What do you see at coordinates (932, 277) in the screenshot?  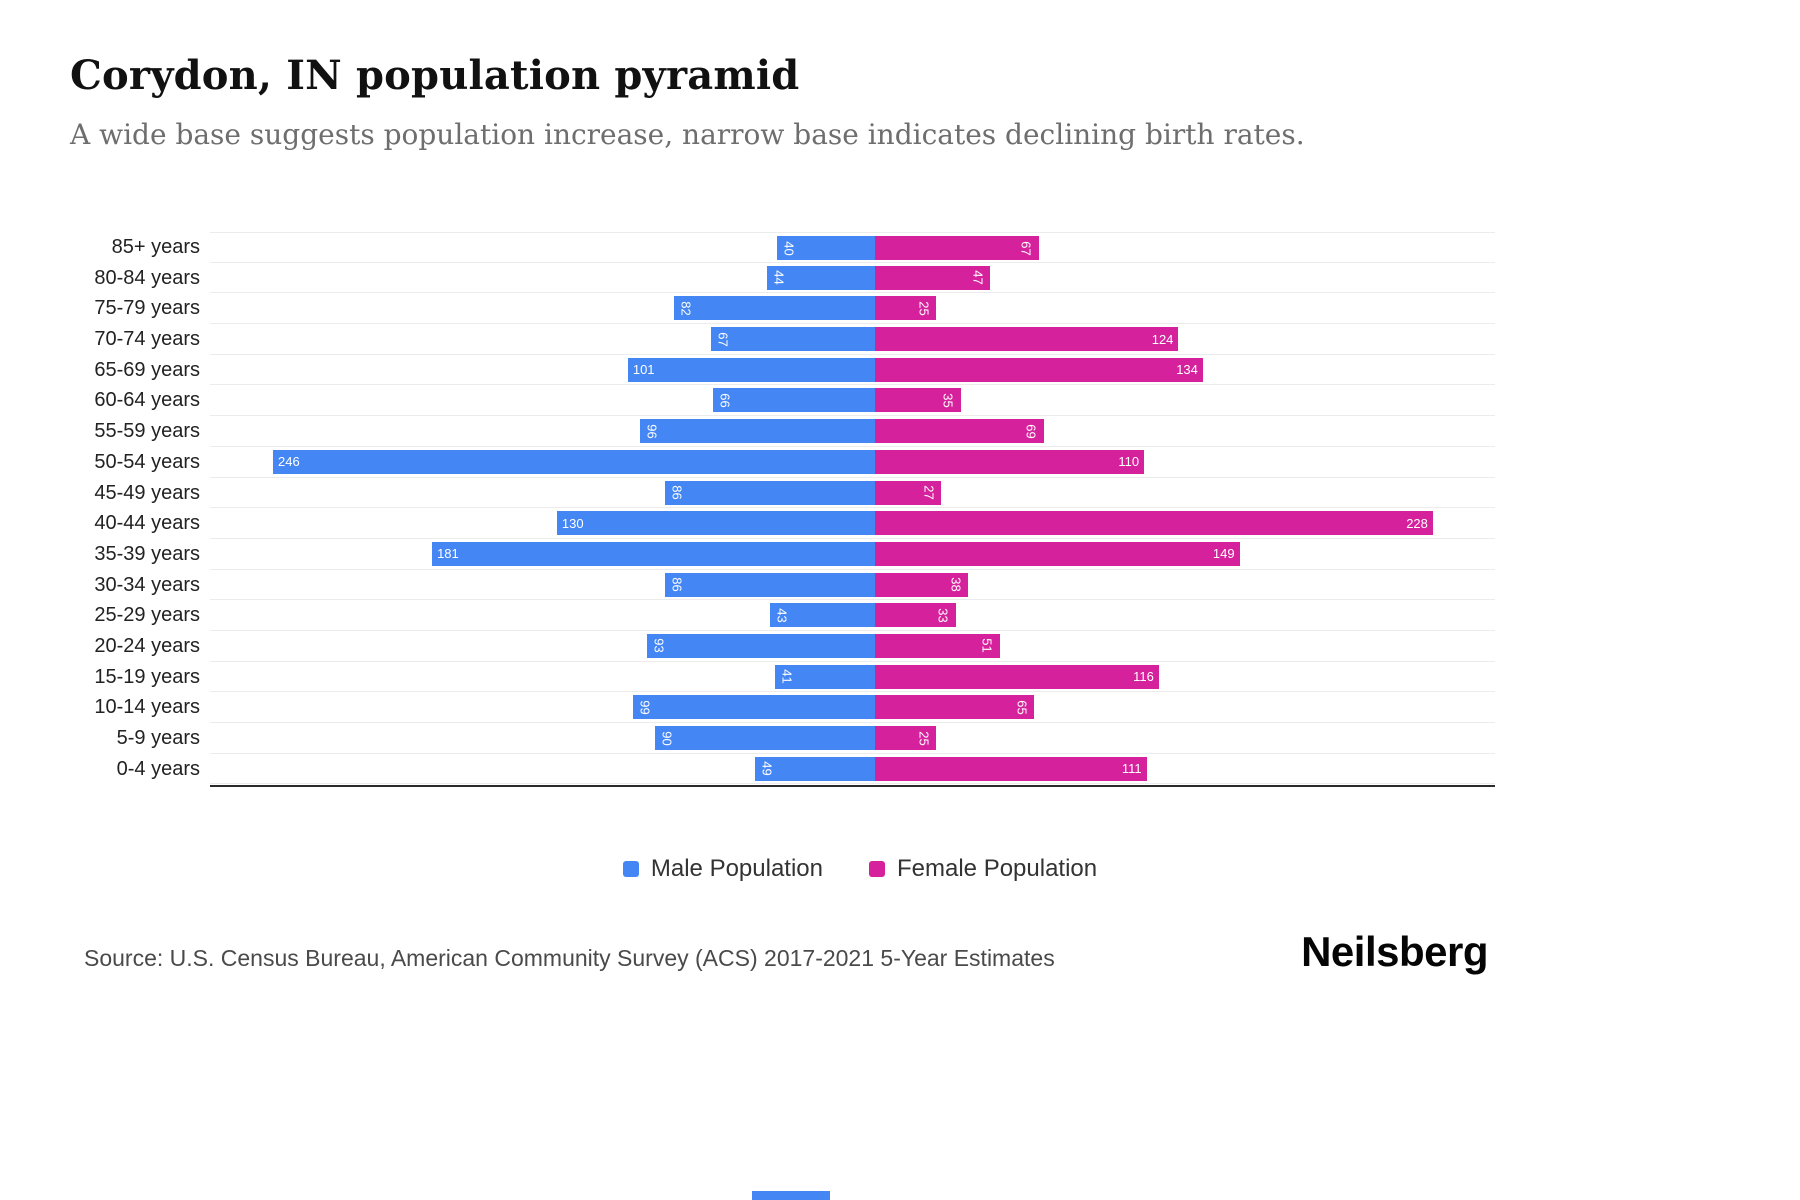 I see `female-population-bar: 47` at bounding box center [932, 277].